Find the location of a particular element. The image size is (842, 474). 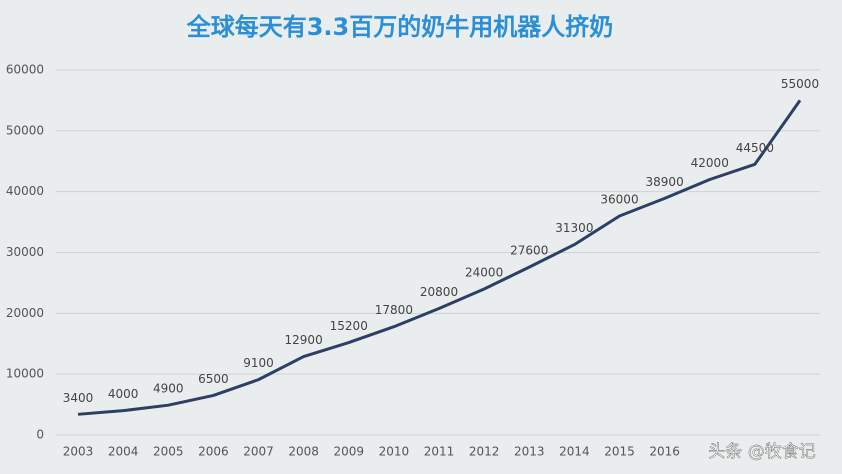

x-tick-label: 2015 is located at coordinates (619, 452).